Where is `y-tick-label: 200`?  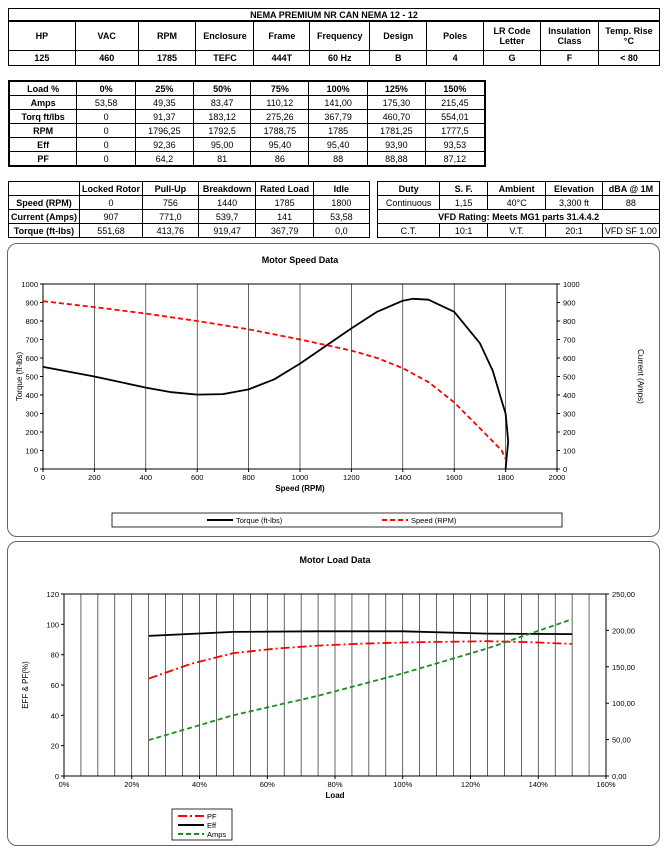
y-tick-label: 200 is located at coordinates (31, 432).